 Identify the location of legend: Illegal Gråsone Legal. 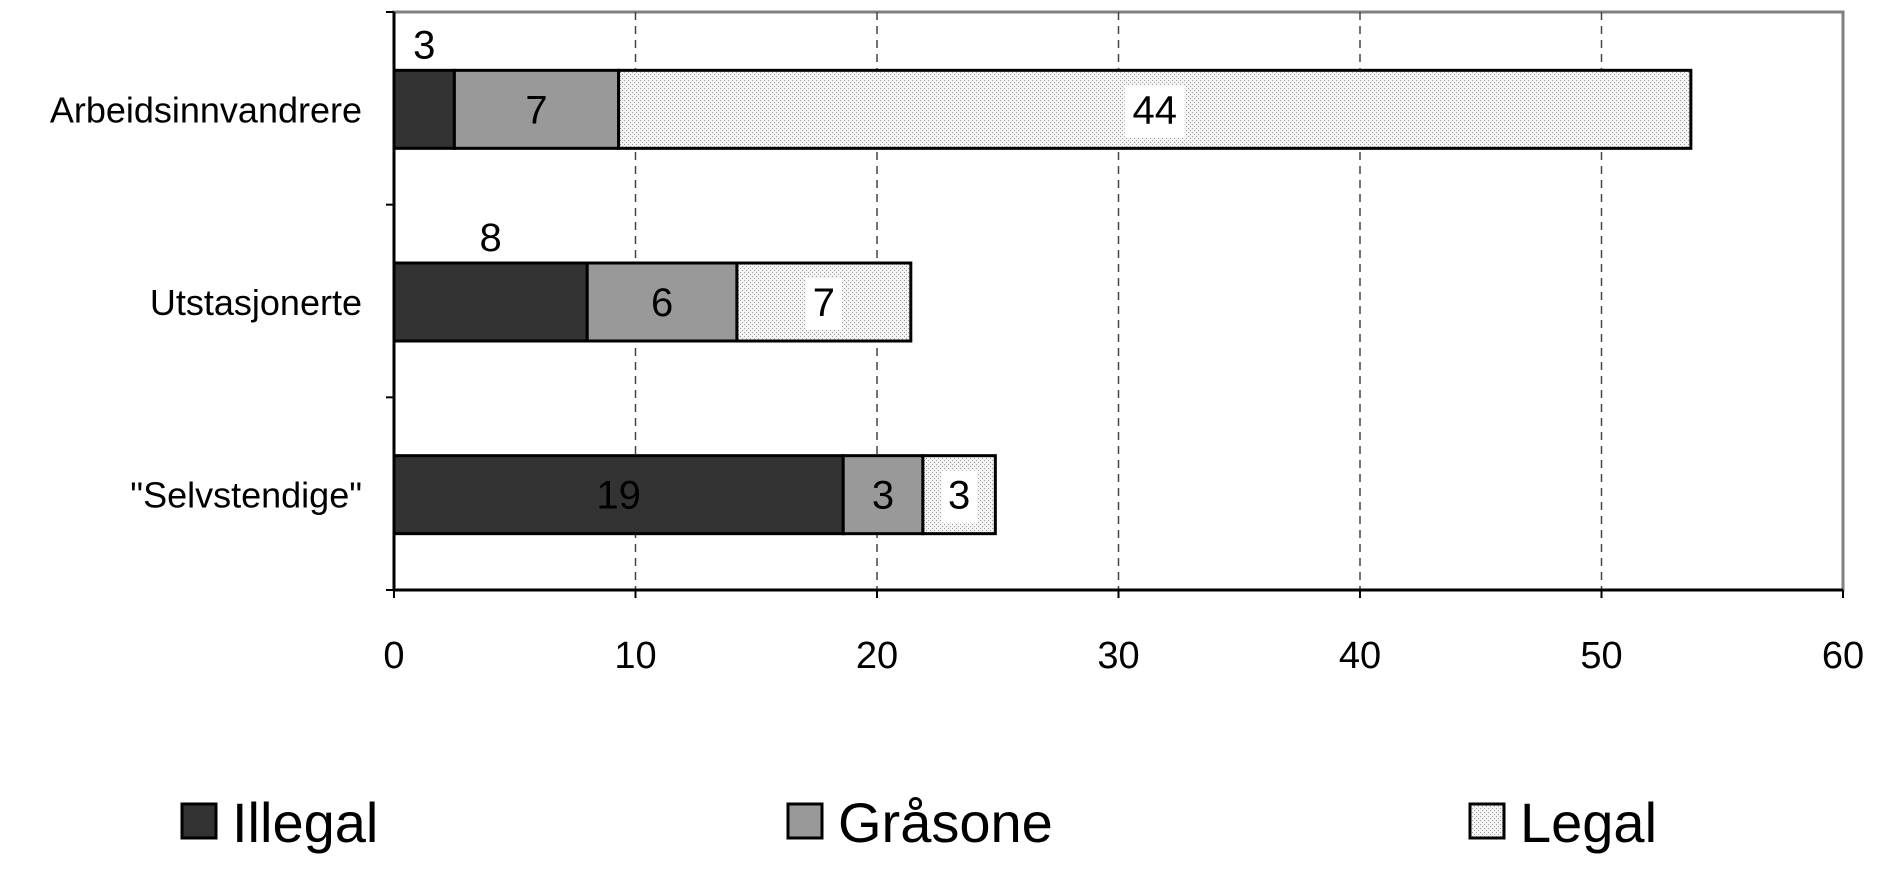
(918, 822).